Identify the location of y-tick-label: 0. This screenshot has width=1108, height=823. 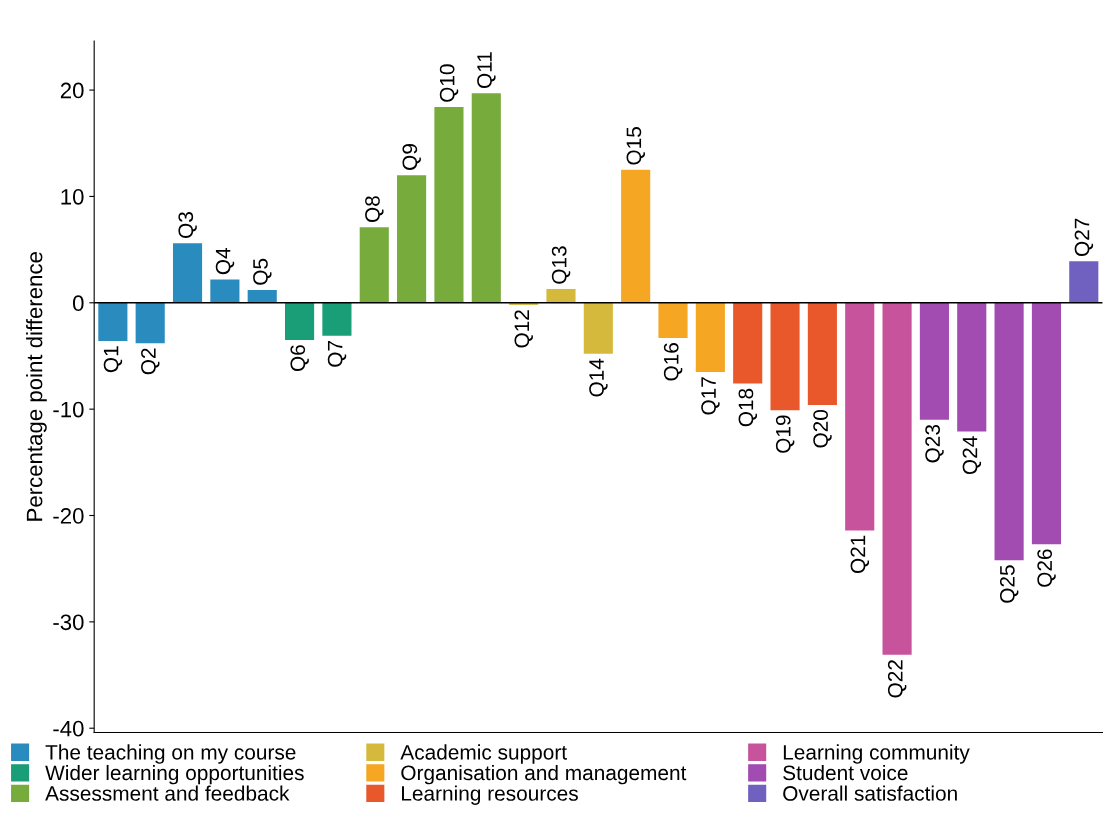
(78, 303).